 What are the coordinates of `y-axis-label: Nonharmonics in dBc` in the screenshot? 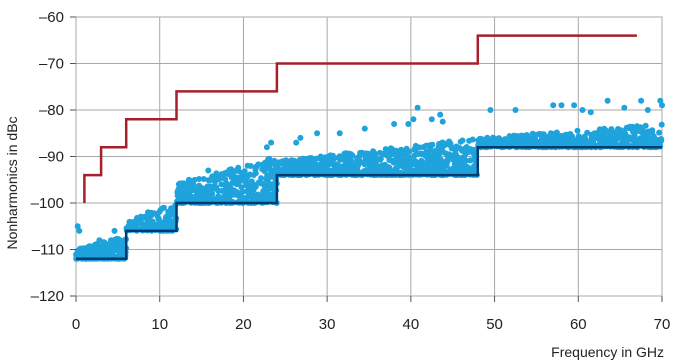 It's located at (12, 182).